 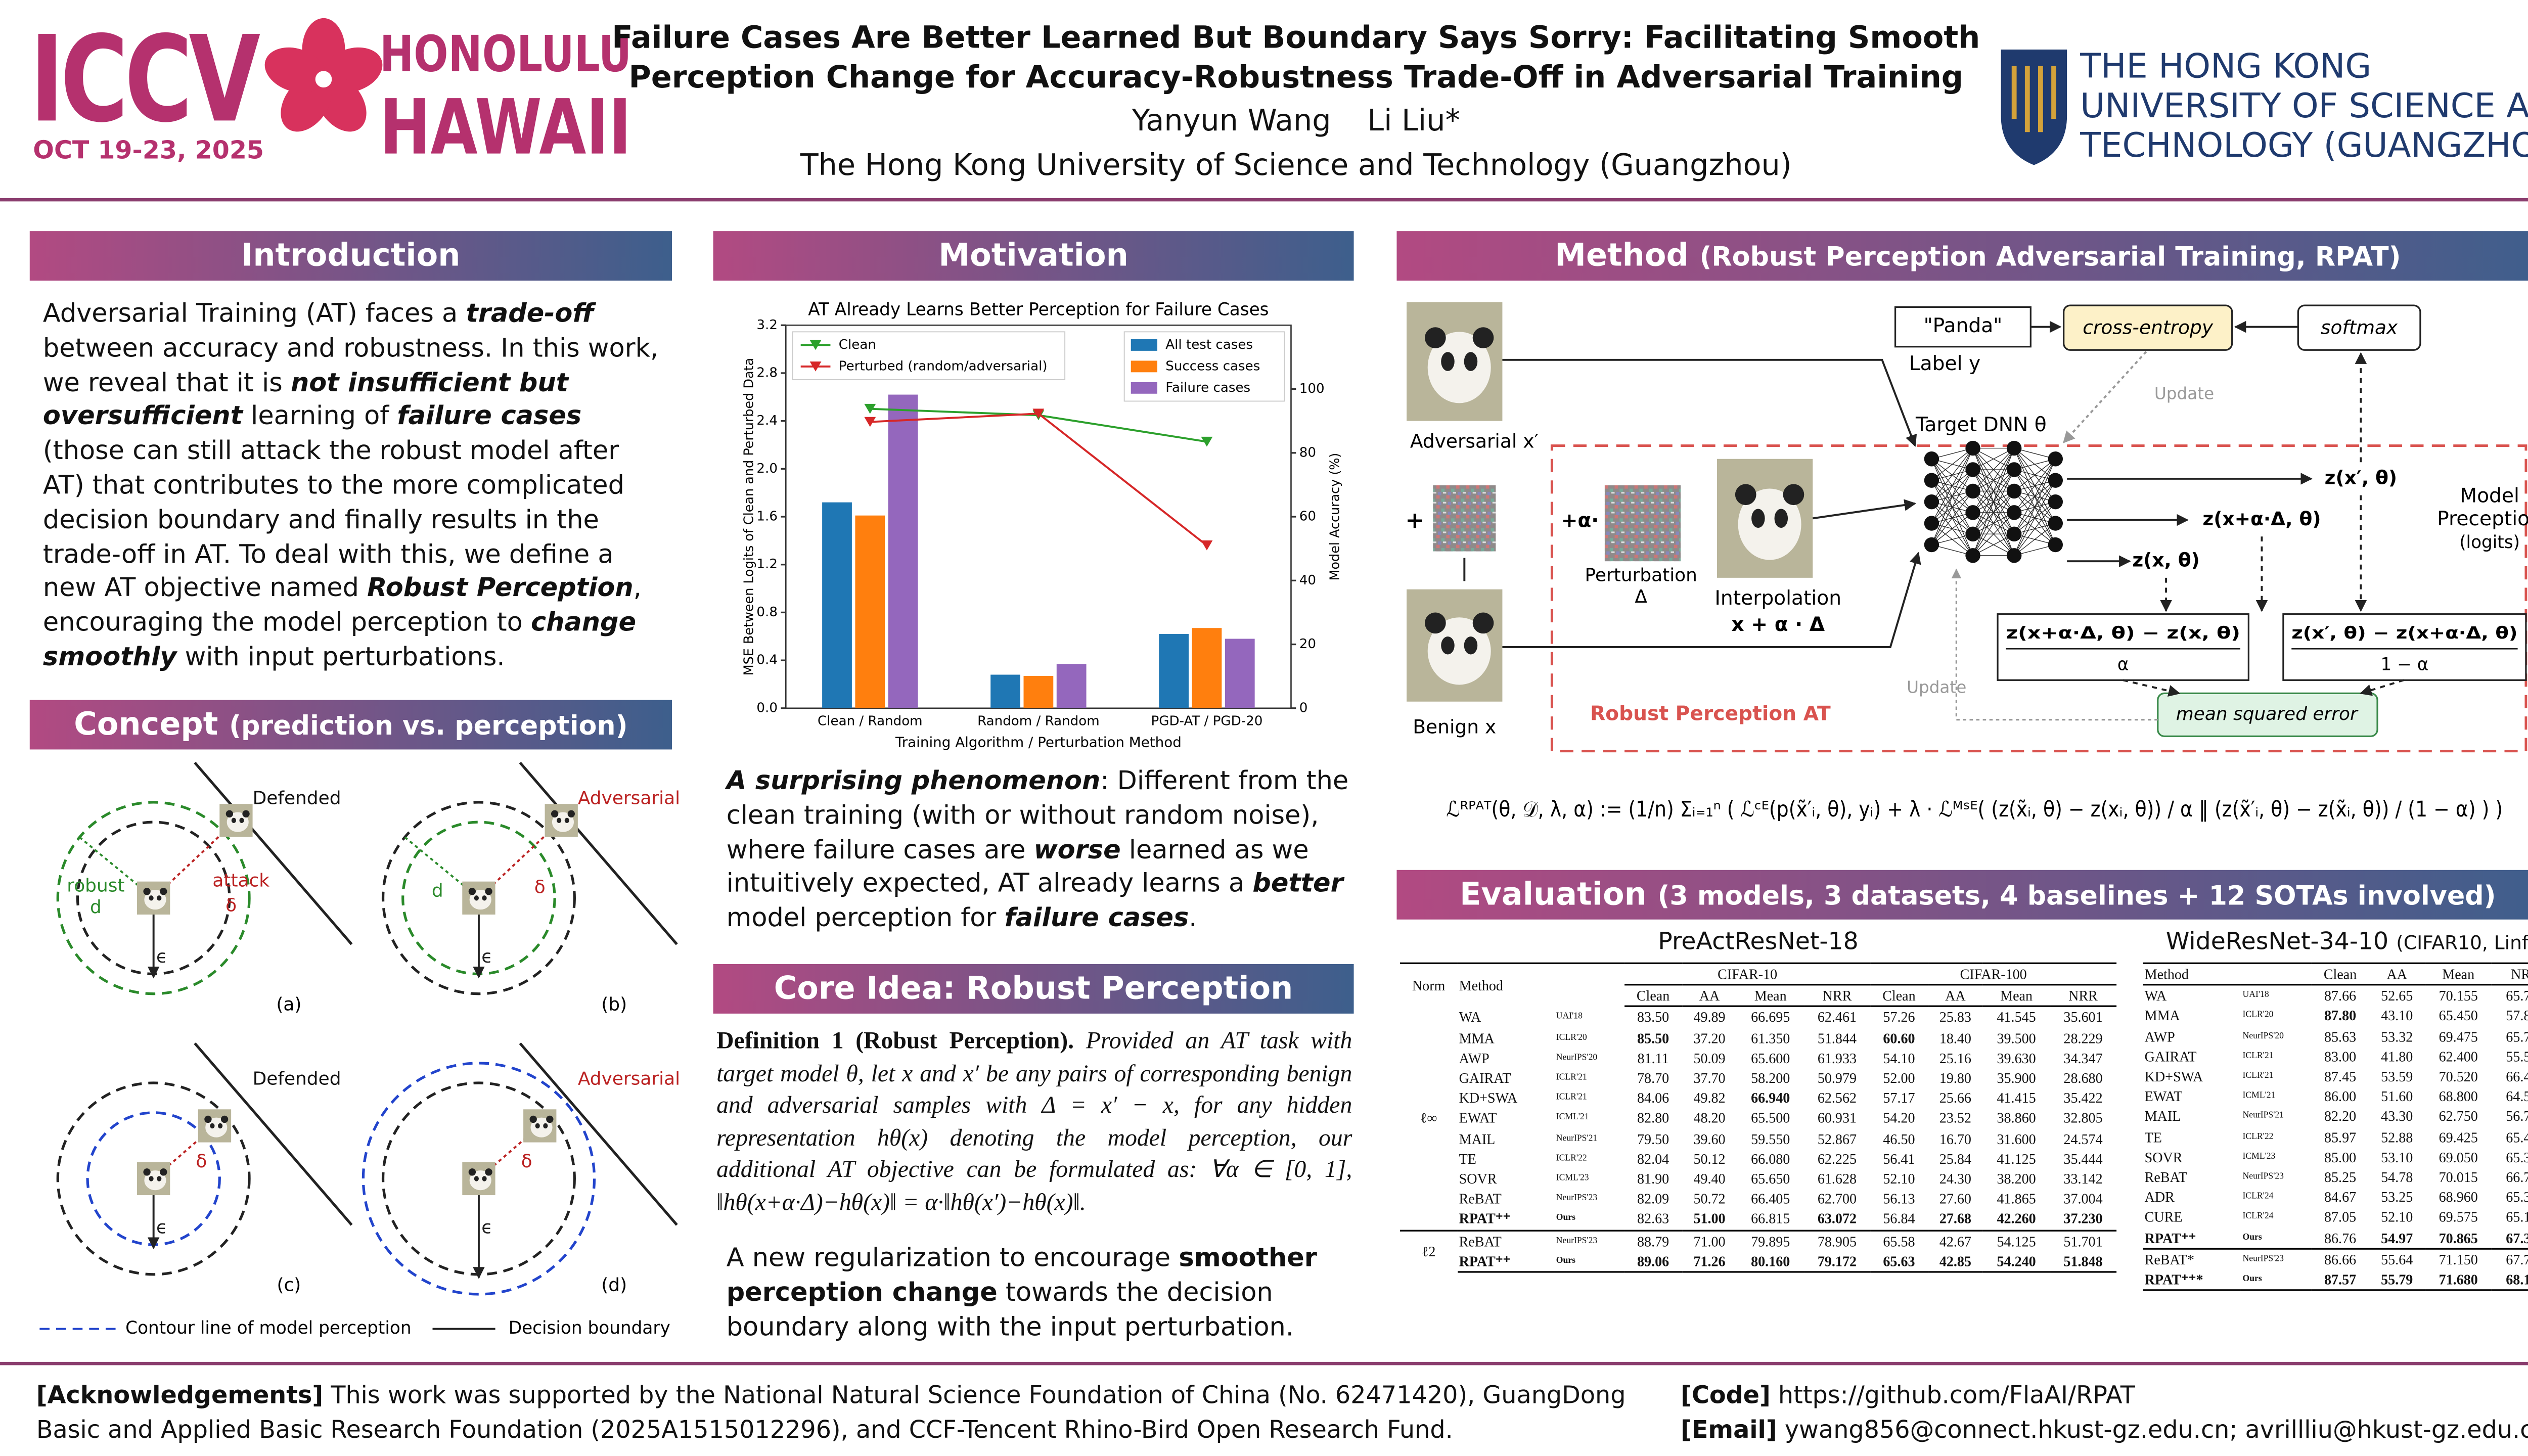 What do you see at coordinates (1541, 984) in the screenshot?
I see `header-cell: Method` at bounding box center [1541, 984].